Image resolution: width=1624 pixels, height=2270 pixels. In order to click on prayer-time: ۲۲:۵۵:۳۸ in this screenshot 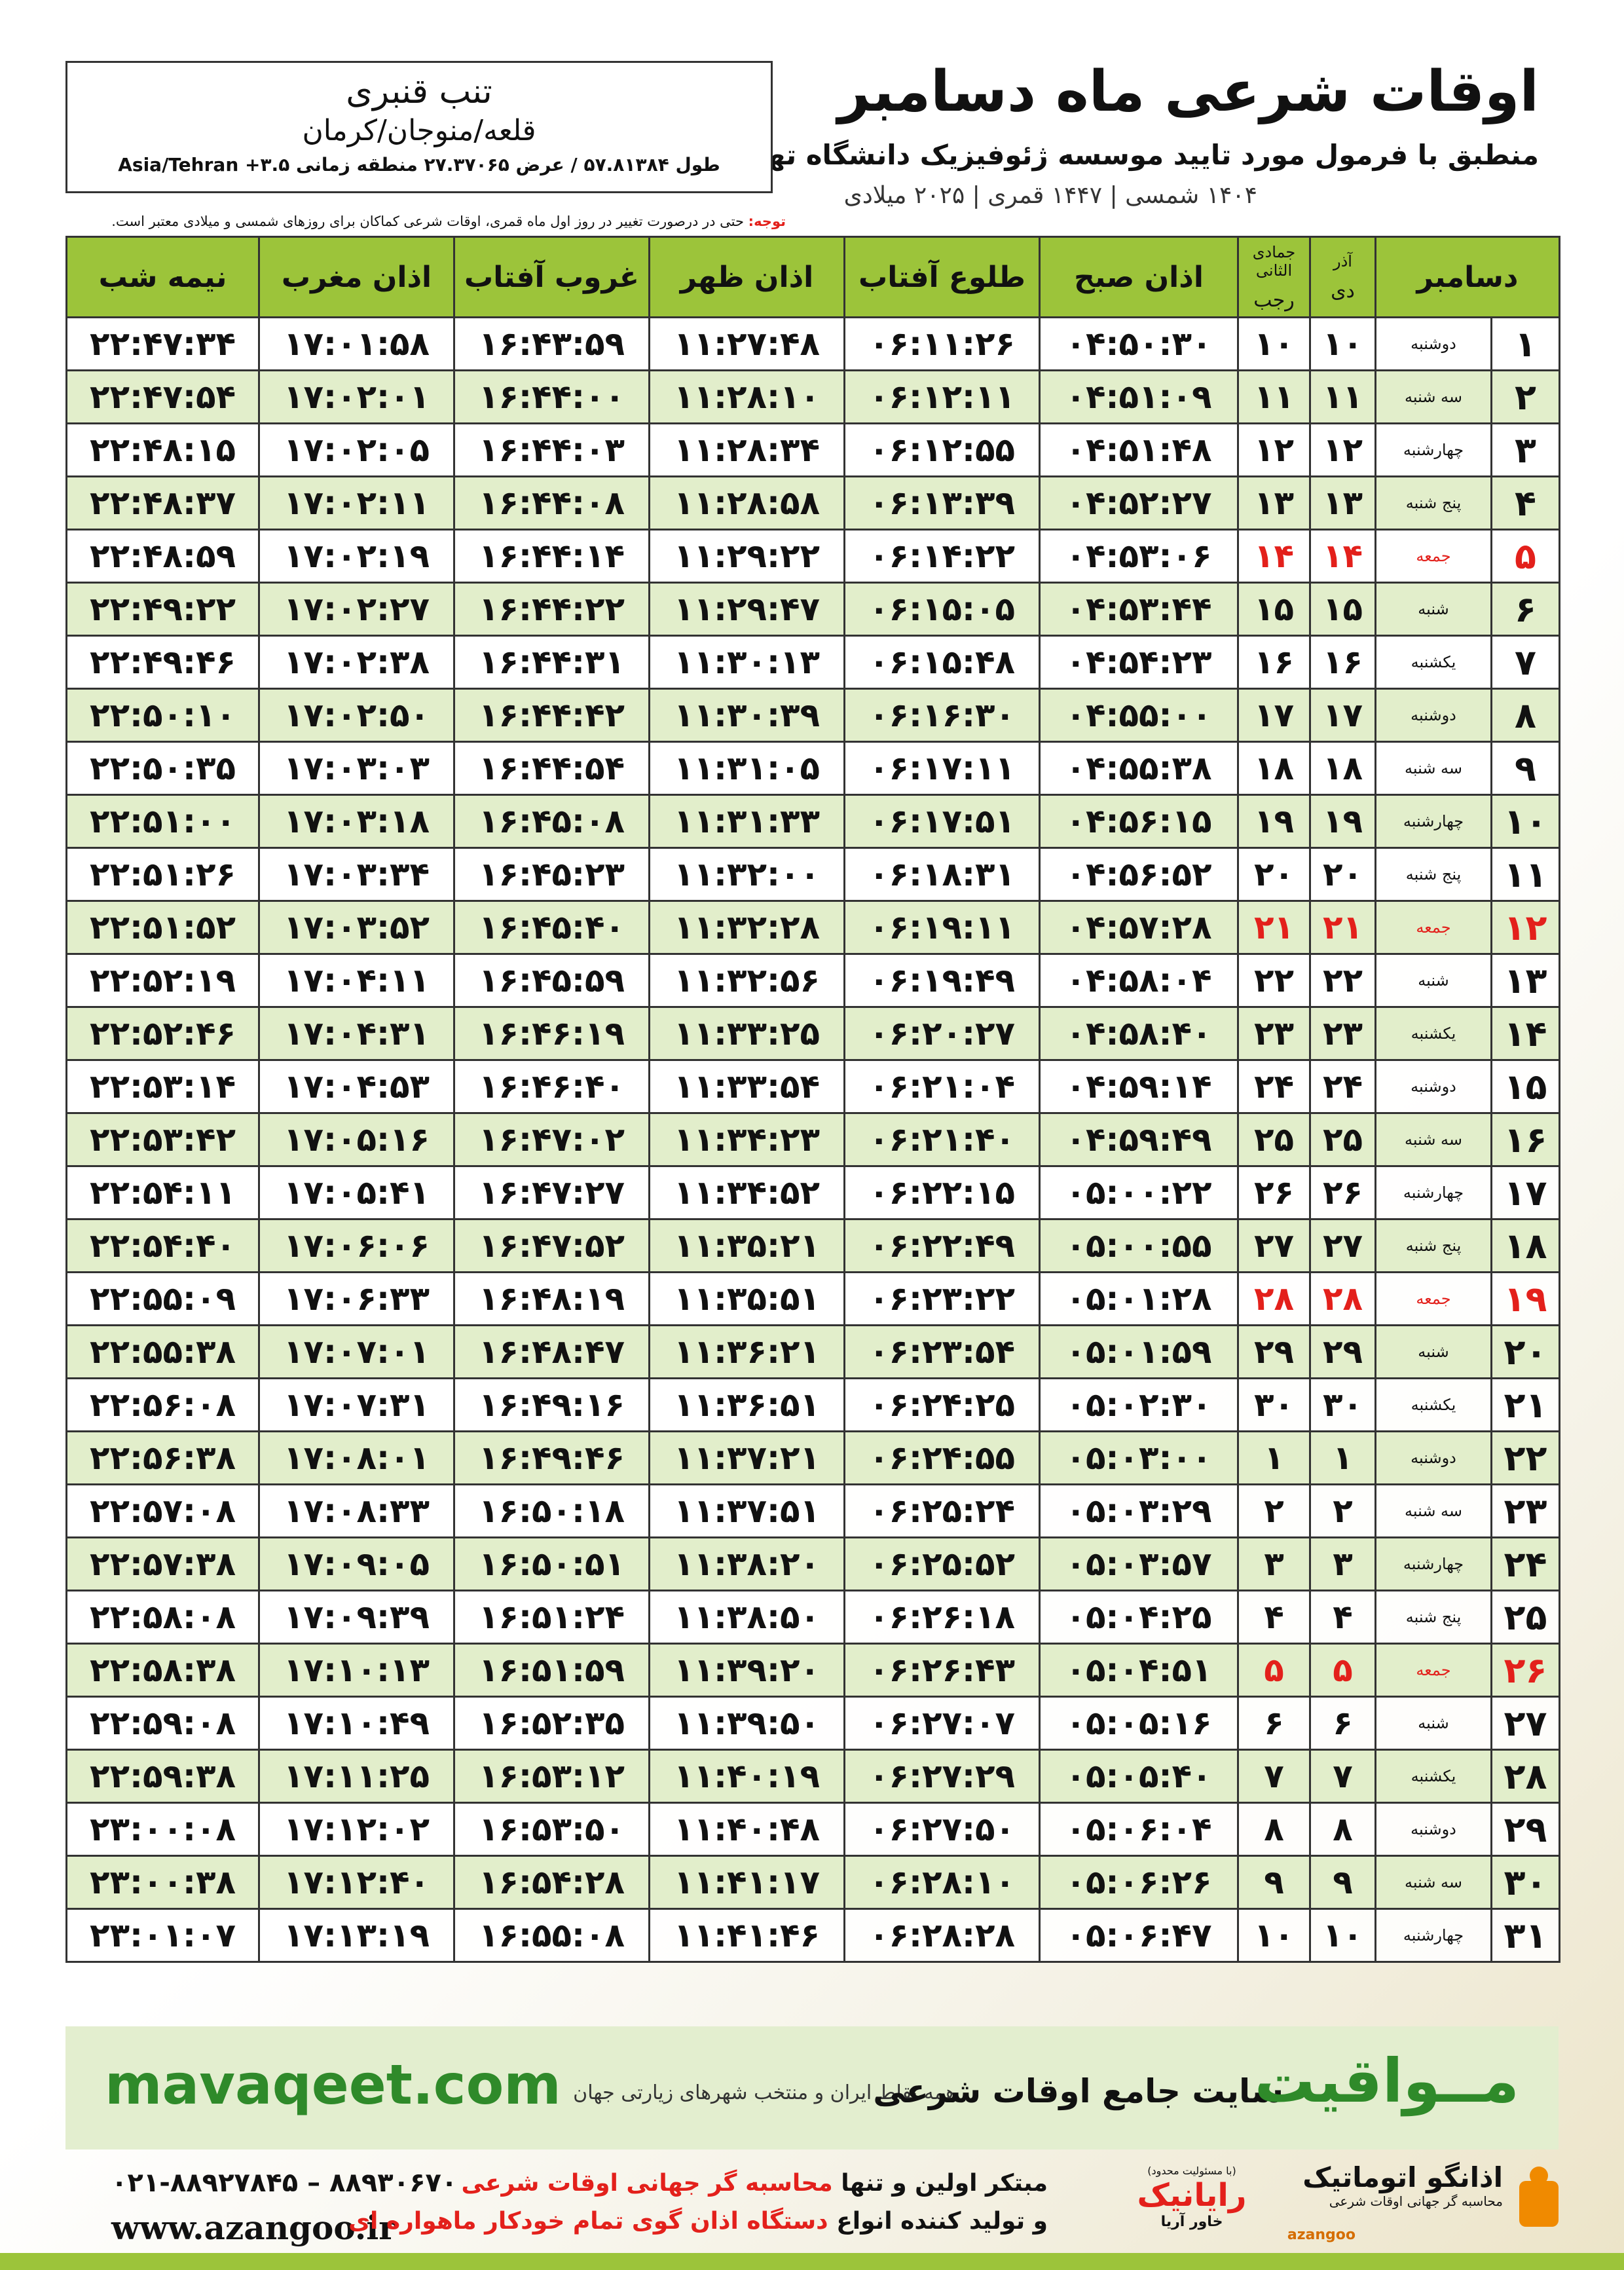, I will do `click(162, 1351)`.